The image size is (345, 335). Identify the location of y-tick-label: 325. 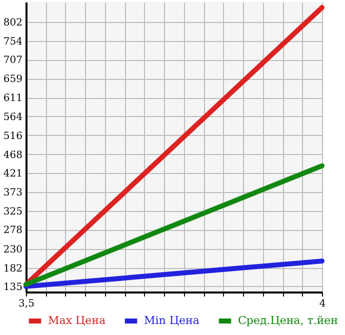
(12, 212).